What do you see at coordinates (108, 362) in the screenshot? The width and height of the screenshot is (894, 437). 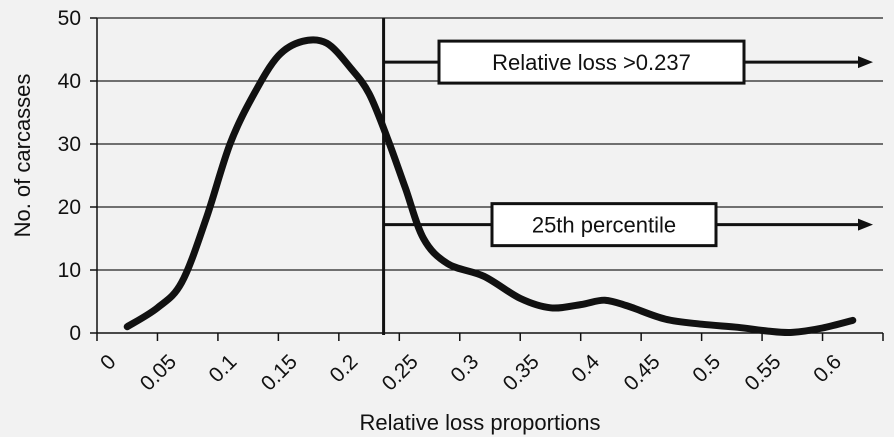 I see `x-tick-label: 0` at bounding box center [108, 362].